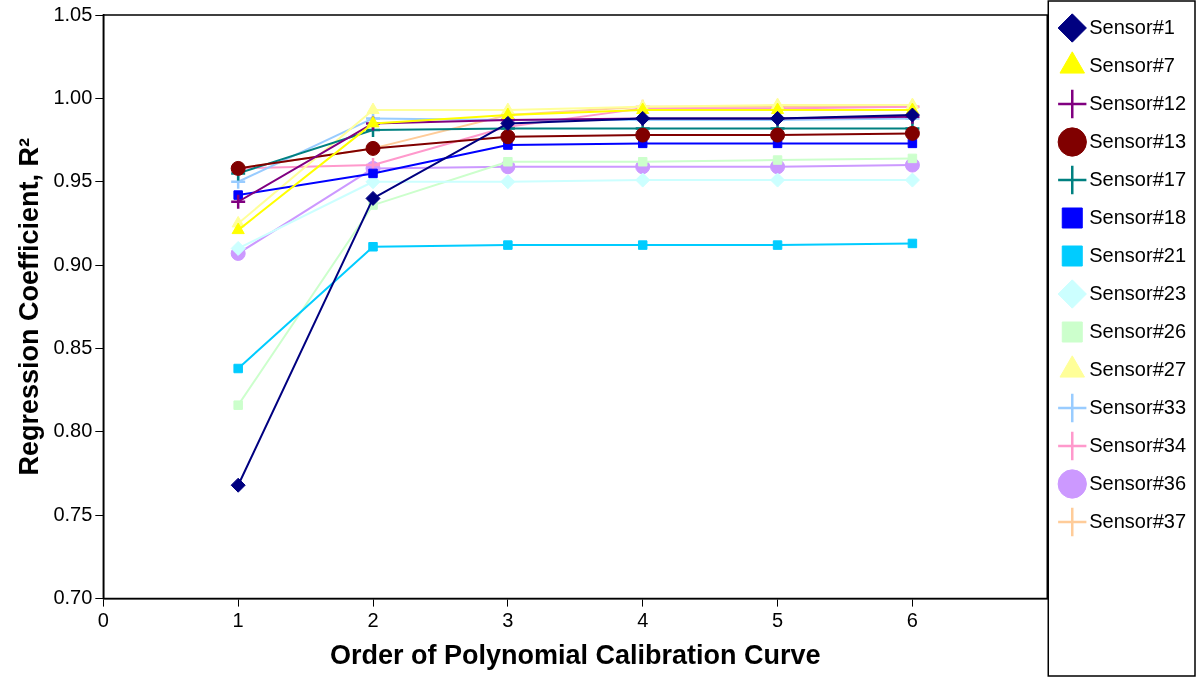 This screenshot has width=1196, height=685. What do you see at coordinates (1138, 140) in the screenshot?
I see `legend-label: Sensor#13` at bounding box center [1138, 140].